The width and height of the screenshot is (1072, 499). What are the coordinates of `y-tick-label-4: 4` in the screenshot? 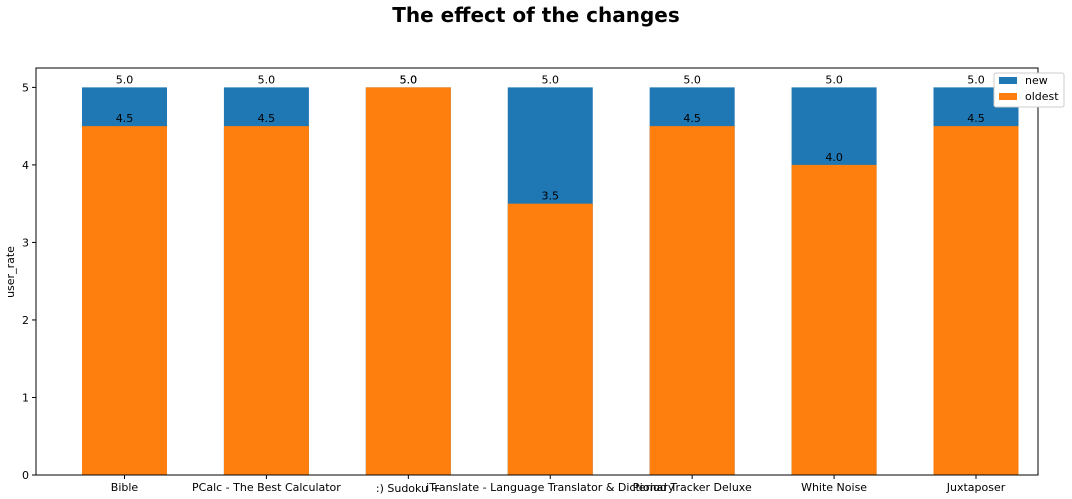 It's located at (25, 165).